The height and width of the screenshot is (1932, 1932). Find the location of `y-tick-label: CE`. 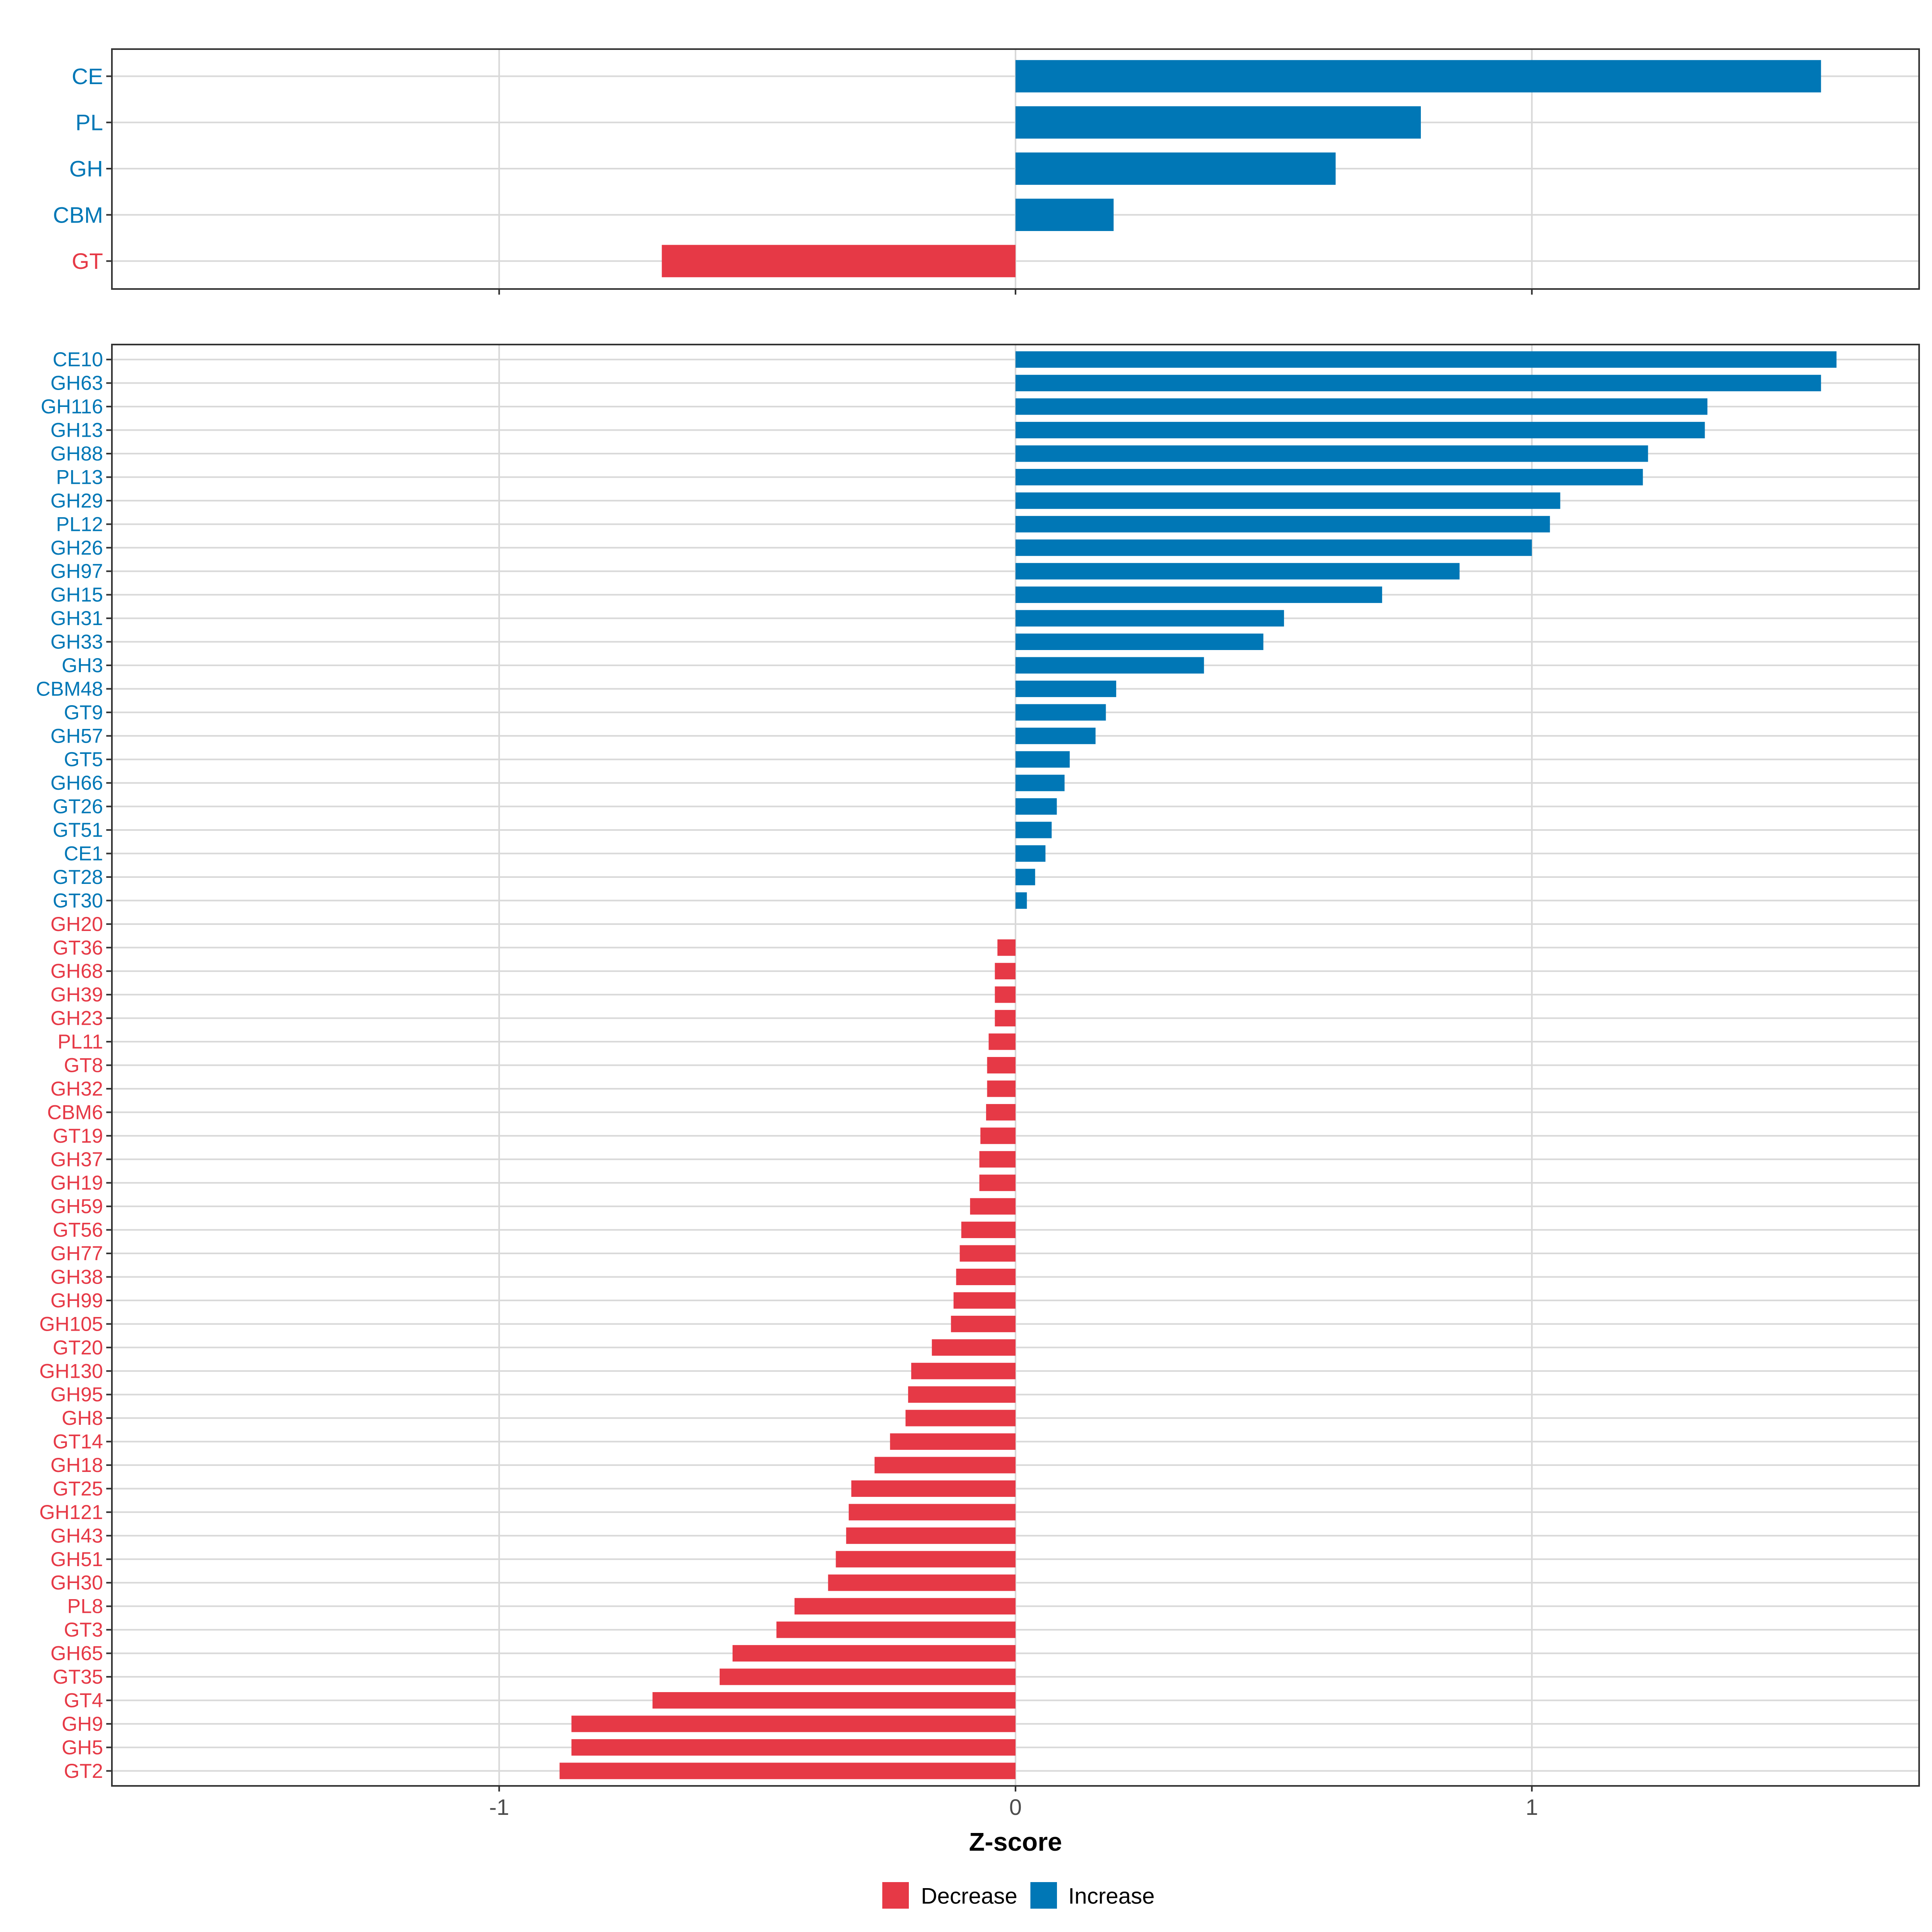

y-tick-label: CE is located at coordinates (87, 76).